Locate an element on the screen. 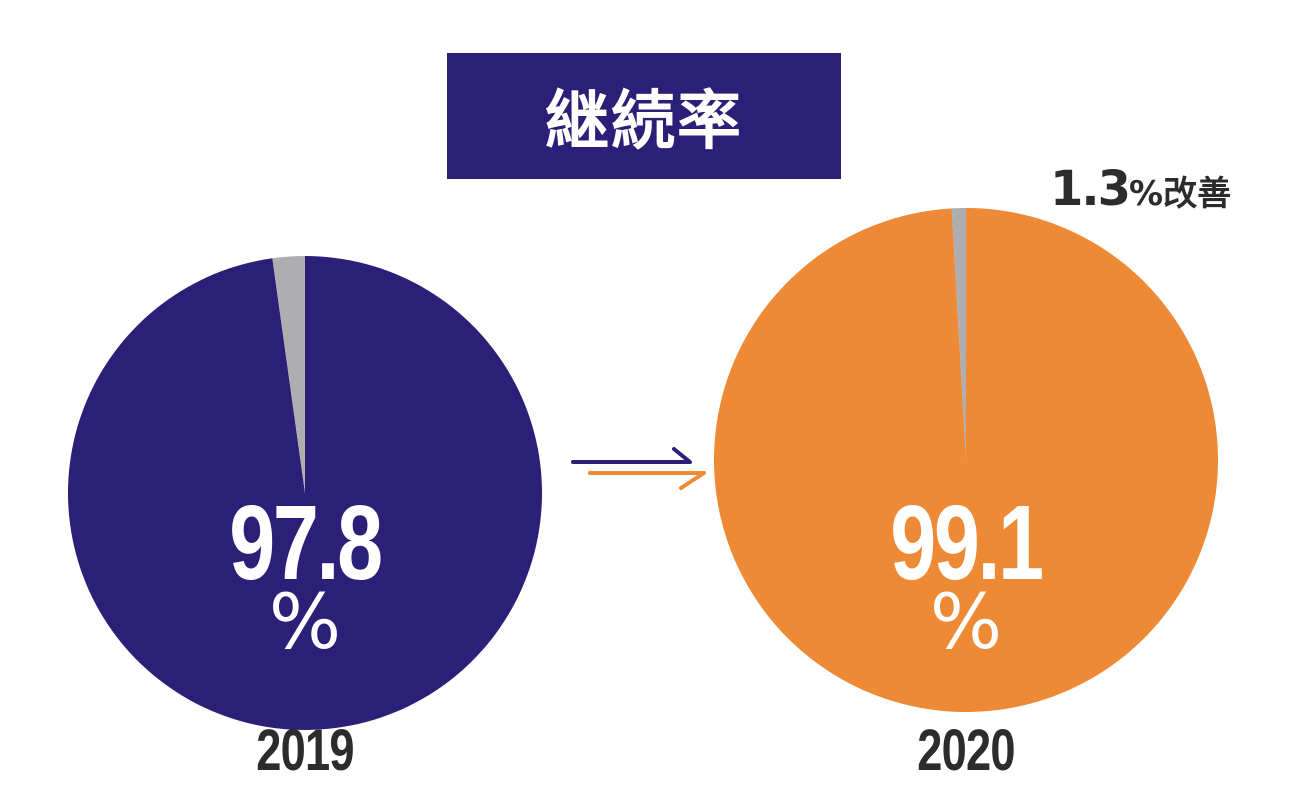 This screenshot has height=796, width=1292. pie-slice-2019-remainder is located at coordinates (288, 374).